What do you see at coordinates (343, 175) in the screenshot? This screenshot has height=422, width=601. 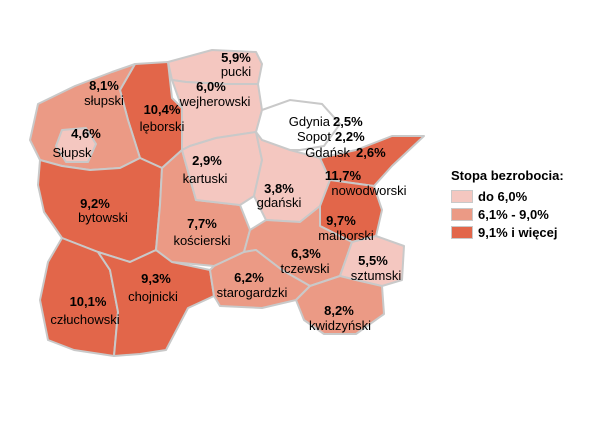 I see `nowodworski-value: 11,7%` at bounding box center [343, 175].